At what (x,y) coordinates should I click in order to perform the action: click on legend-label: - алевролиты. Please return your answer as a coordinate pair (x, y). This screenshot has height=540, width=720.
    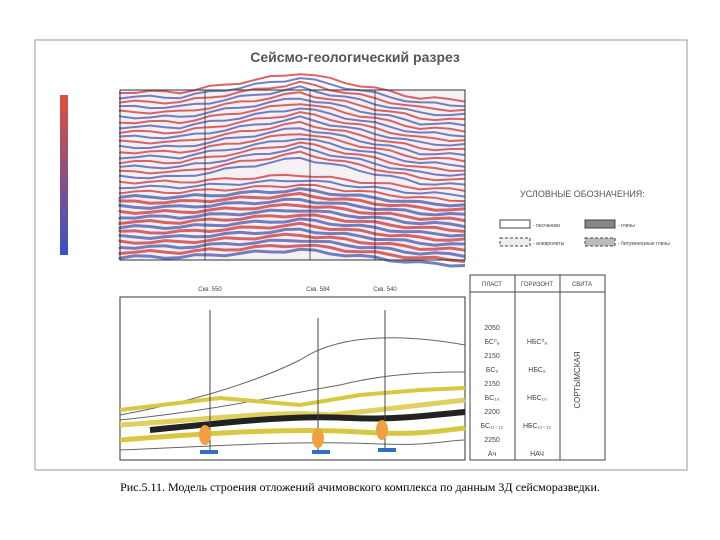
    Looking at the image, I should click on (549, 244).